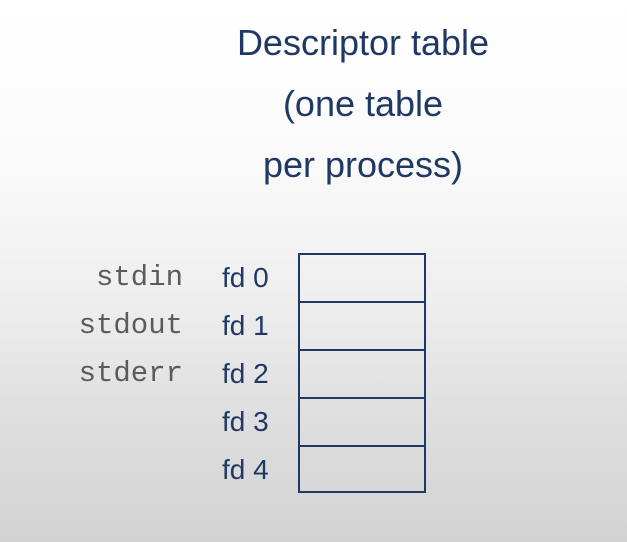 The image size is (627, 542). Describe the element at coordinates (363, 42) in the screenshot. I see `title-line-1: Descriptor table` at that location.